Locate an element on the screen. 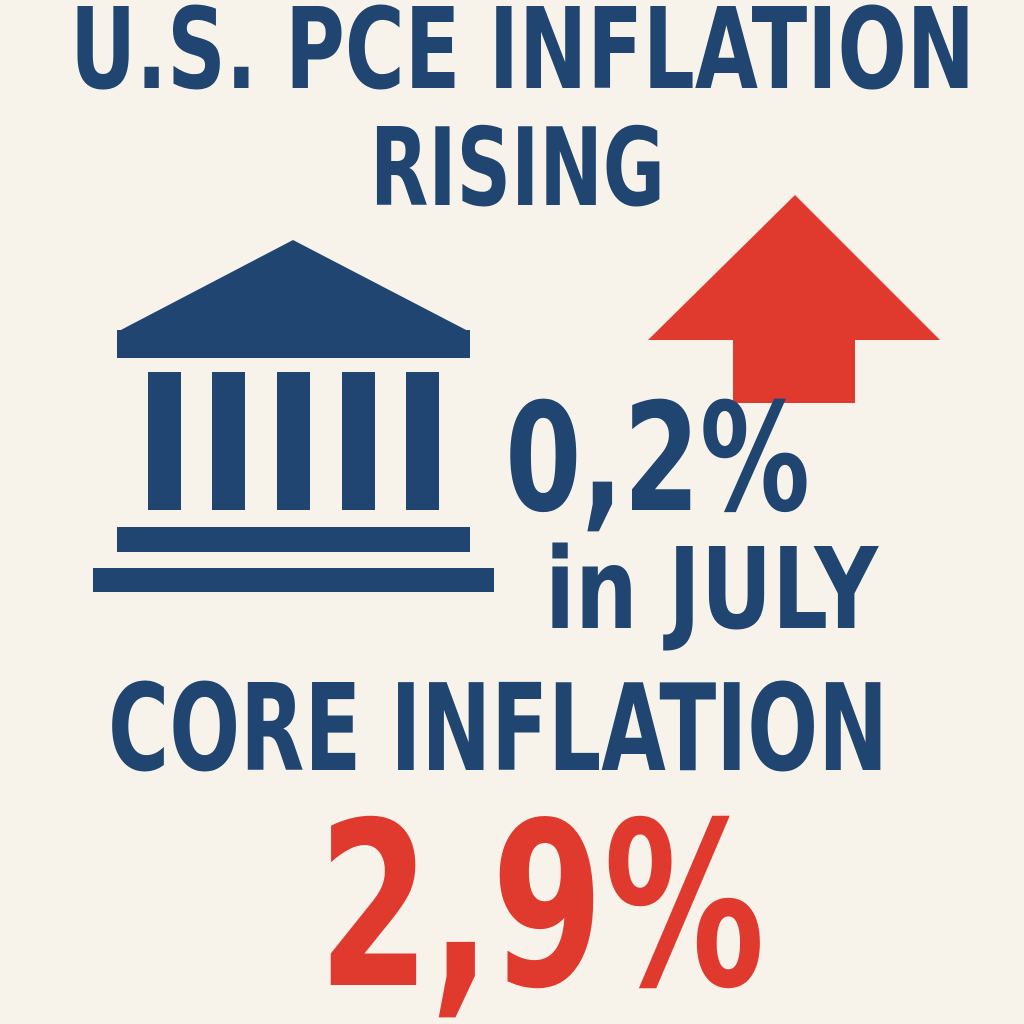 The width and height of the screenshot is (1024, 1024). entablature is located at coordinates (293, 344).